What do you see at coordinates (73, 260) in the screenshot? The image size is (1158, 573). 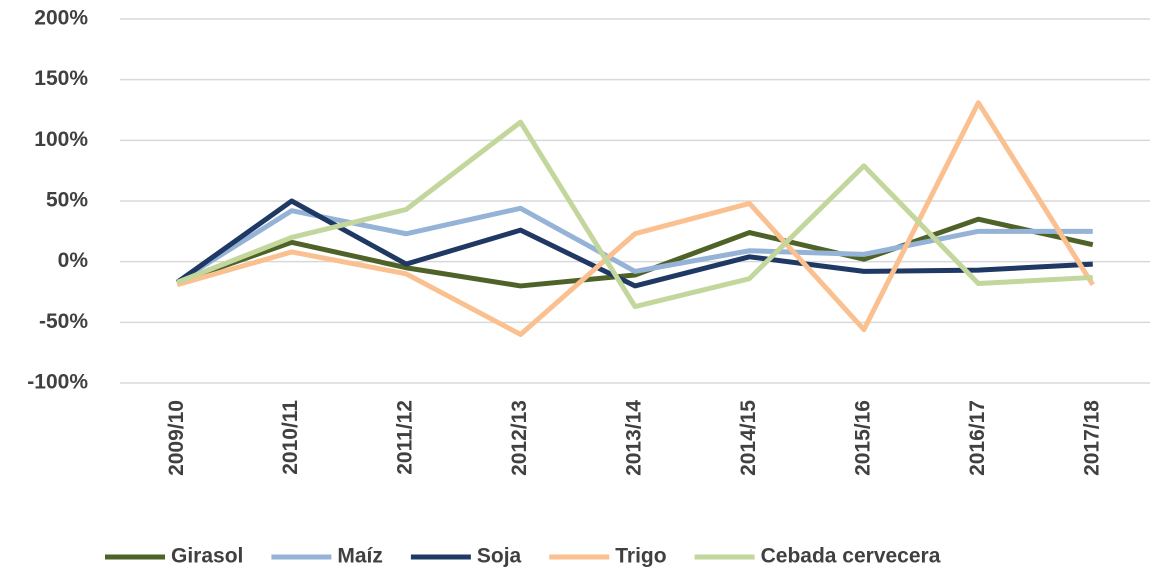 I see `y-tick-label: 0%` at bounding box center [73, 260].